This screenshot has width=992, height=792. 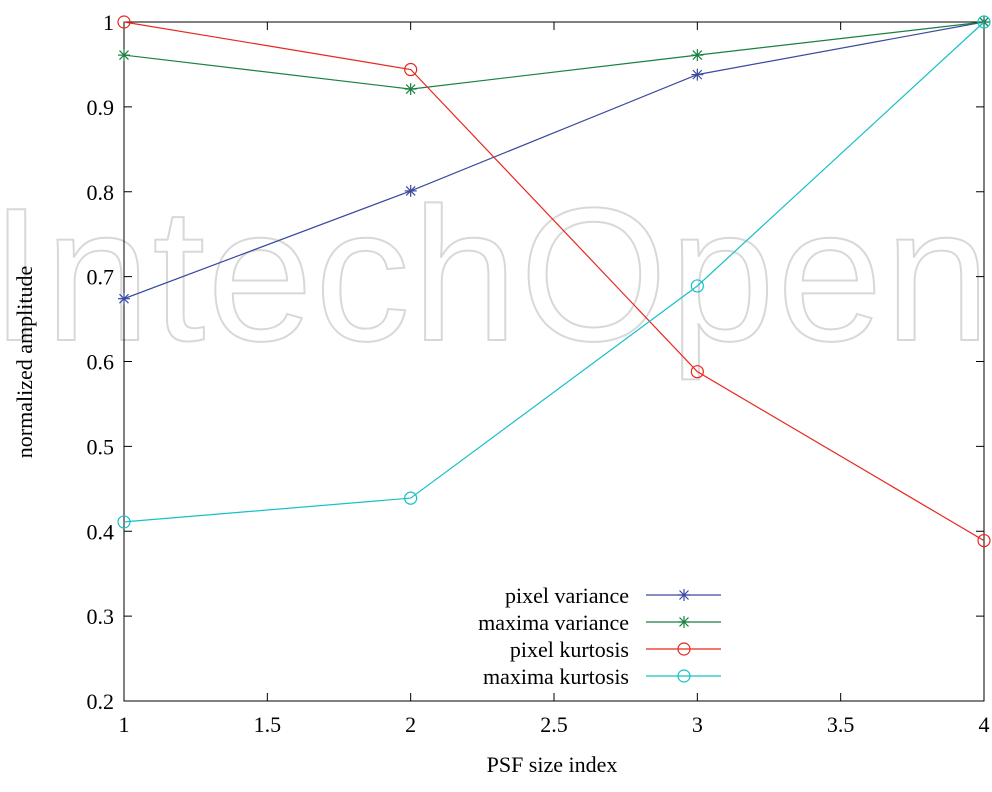 I want to click on y-tick-label: 0.5, so click(x=101, y=446).